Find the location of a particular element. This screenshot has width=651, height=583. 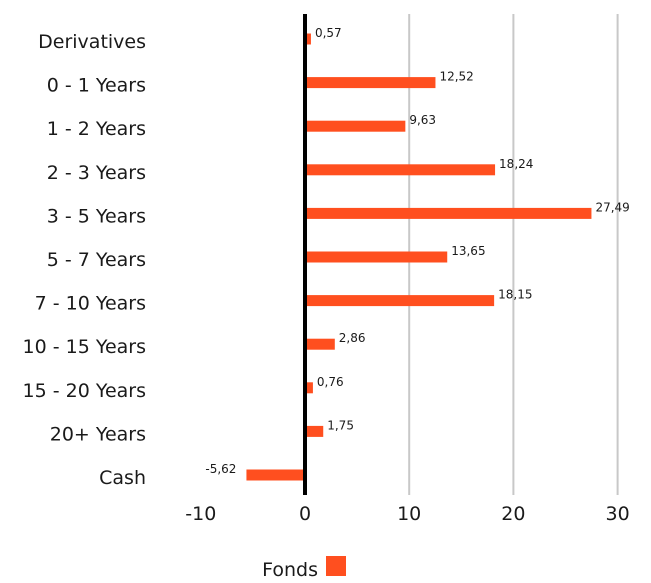

x-tick-labels: -10 0 10 20 30 is located at coordinates (407, 514).